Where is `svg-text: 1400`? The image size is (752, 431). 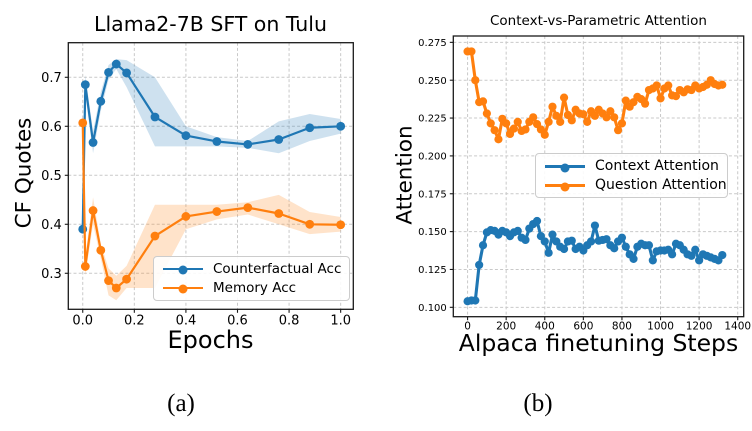 svg-text: 1400 is located at coordinates (737, 327).